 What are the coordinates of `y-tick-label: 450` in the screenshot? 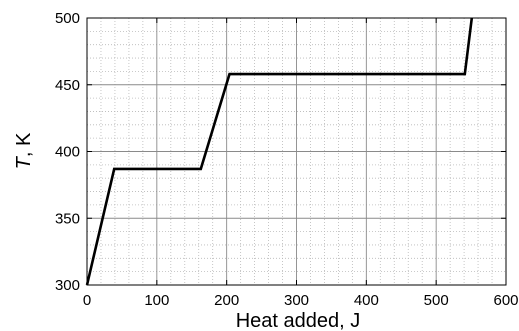 It's located at (67, 85).